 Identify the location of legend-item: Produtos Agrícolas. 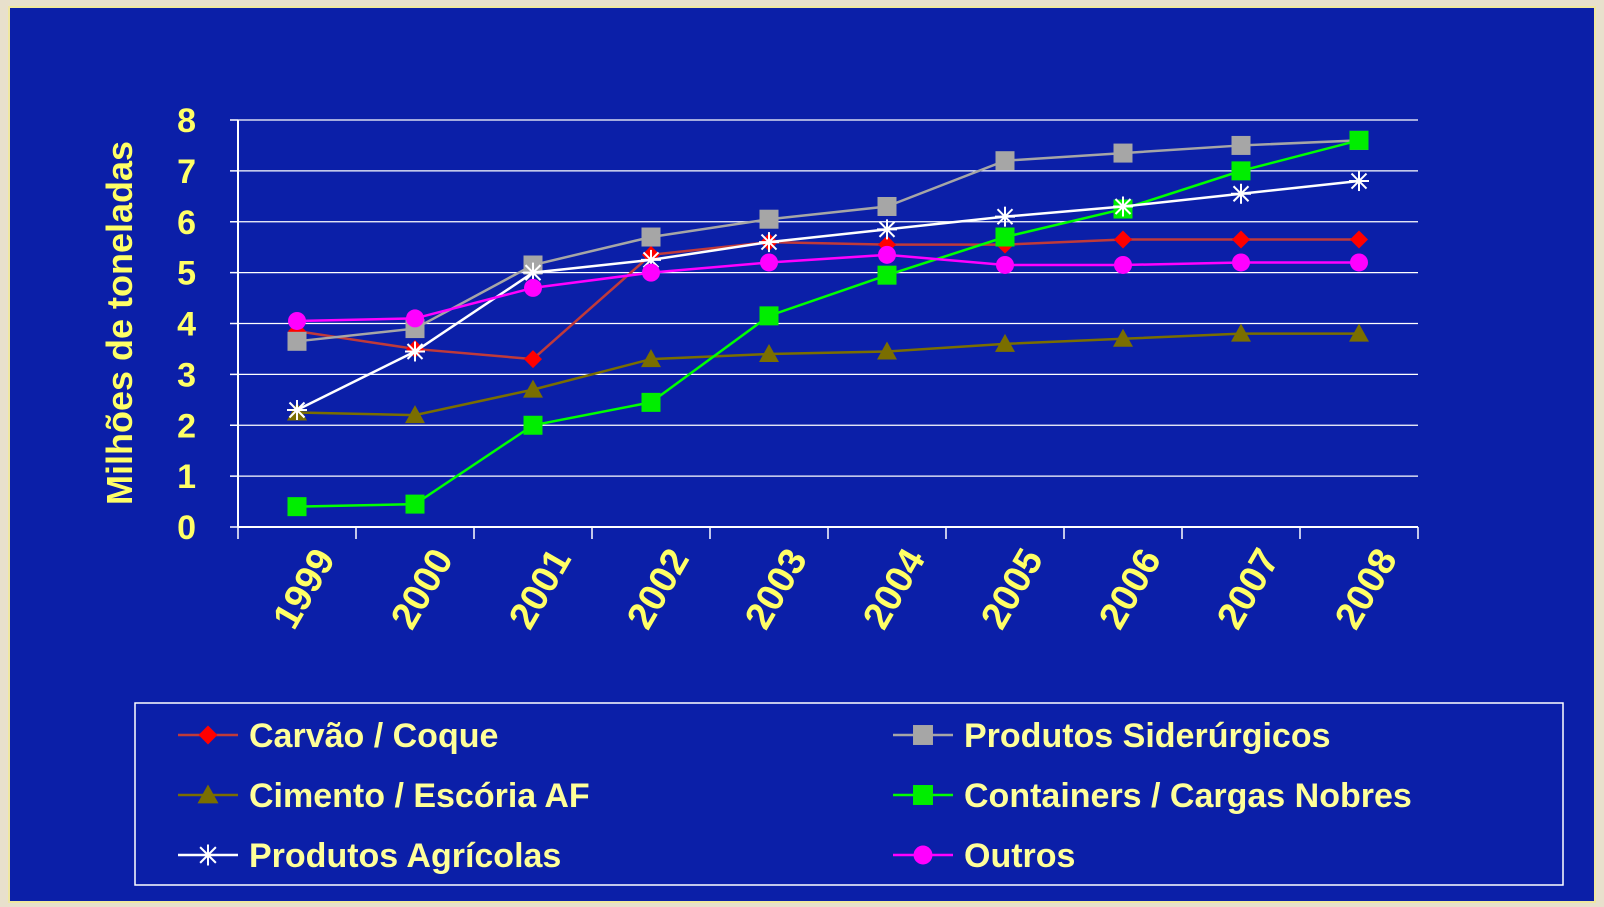
(369, 856).